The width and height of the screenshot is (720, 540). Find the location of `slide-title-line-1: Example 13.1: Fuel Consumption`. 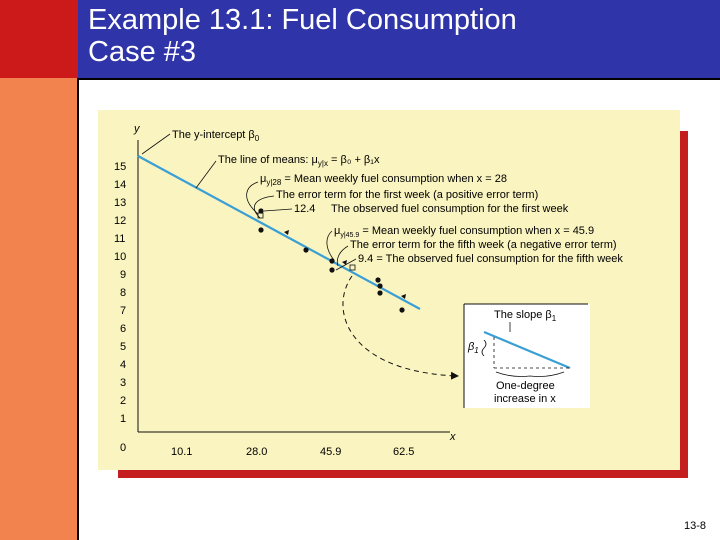

slide-title-line-1: Example 13.1: Fuel Consumption is located at coordinates (302, 20).